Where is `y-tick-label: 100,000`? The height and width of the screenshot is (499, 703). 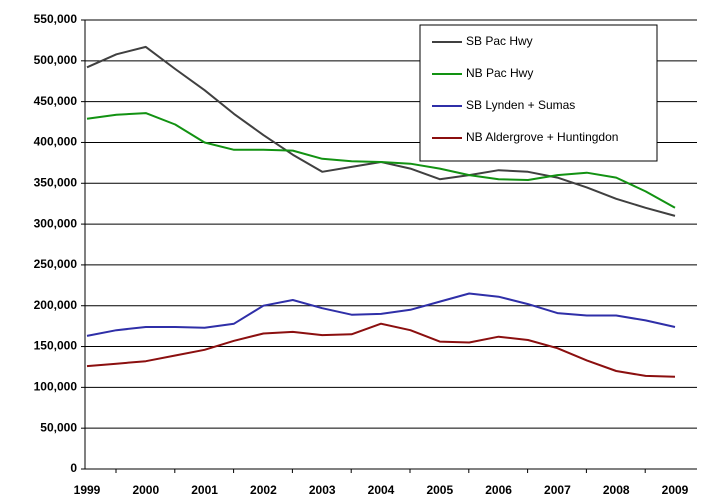
y-tick-label: 100,000 is located at coordinates (56, 387).